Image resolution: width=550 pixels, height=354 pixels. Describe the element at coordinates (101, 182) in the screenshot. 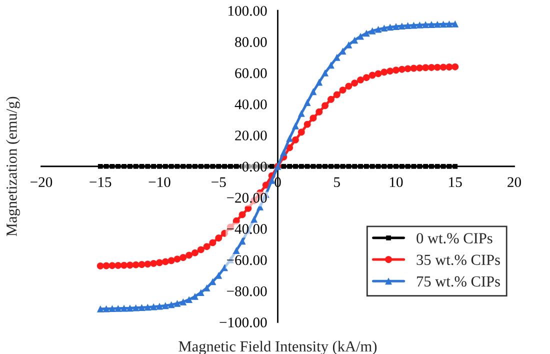

I see `x-tick-label: −15` at that location.